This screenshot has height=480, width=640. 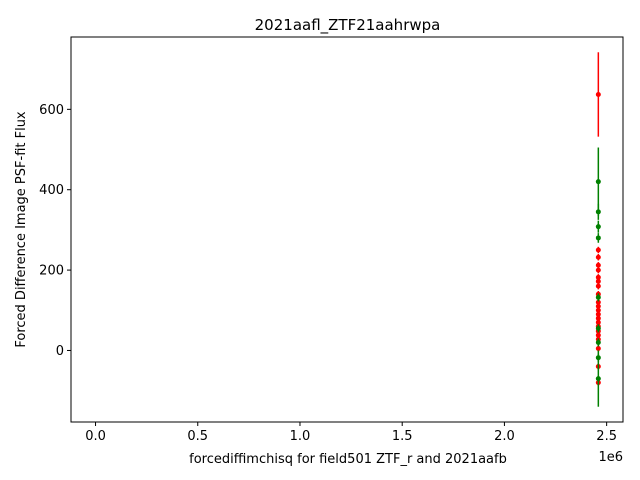 What do you see at coordinates (21, 229) in the screenshot?
I see `y-axis-label: Forced Difference Image PSF-fit Flux` at bounding box center [21, 229].